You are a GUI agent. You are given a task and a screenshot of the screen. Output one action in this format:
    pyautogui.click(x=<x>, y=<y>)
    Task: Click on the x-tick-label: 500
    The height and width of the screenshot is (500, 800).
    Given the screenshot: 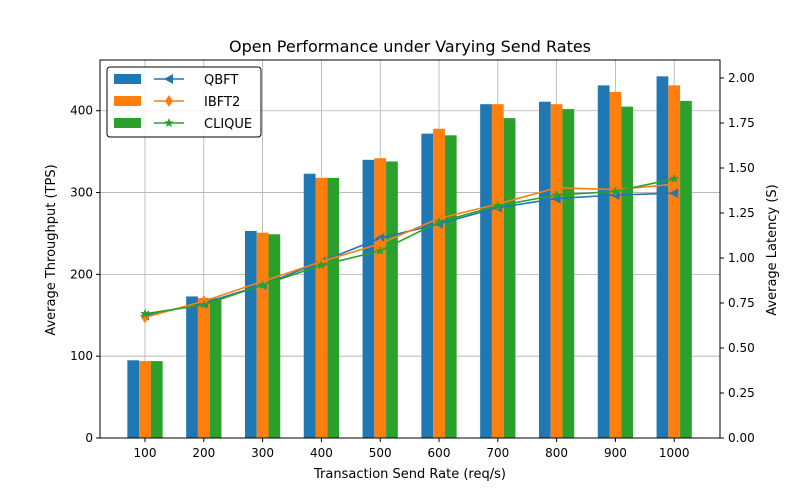 What is the action you would take?
    pyautogui.click(x=380, y=453)
    